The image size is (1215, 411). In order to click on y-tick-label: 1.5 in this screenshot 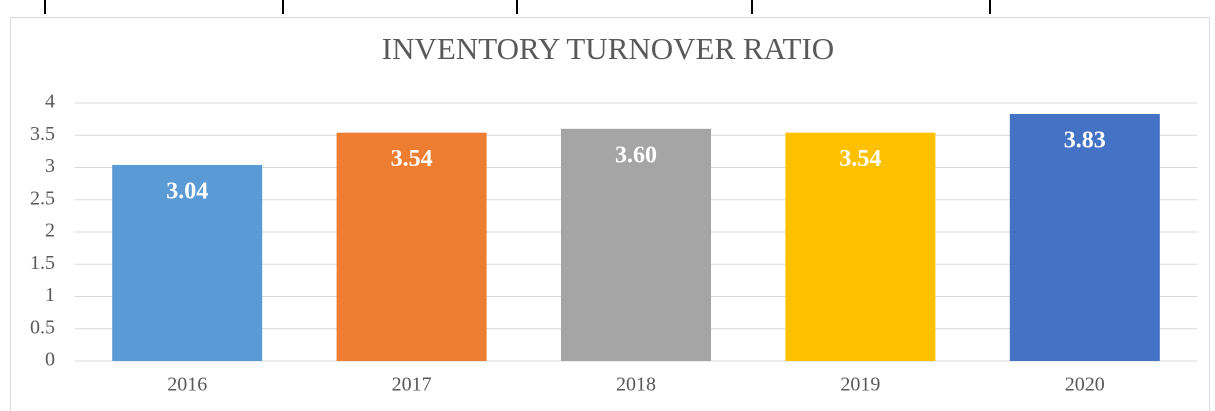, I will do `click(42, 263)`.